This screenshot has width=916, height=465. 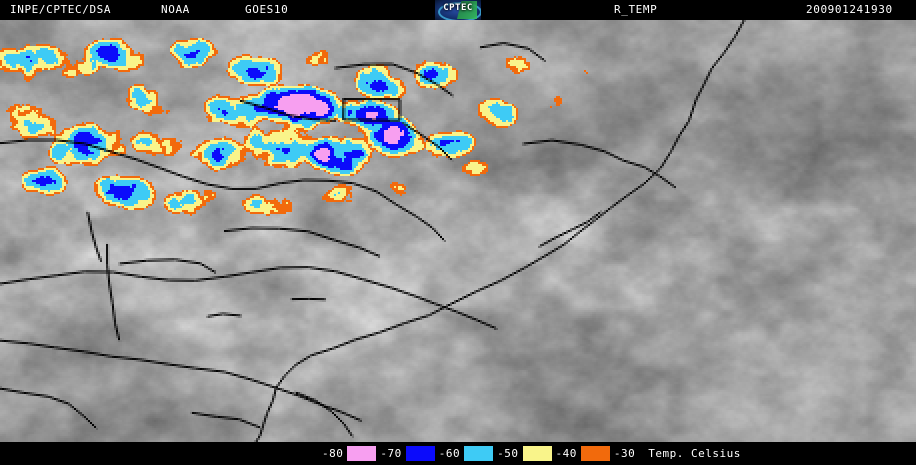 I want to click on color-scale: -80 -70 -60 -50 -40 -30 Temp. Celsius, so click(x=529, y=453).